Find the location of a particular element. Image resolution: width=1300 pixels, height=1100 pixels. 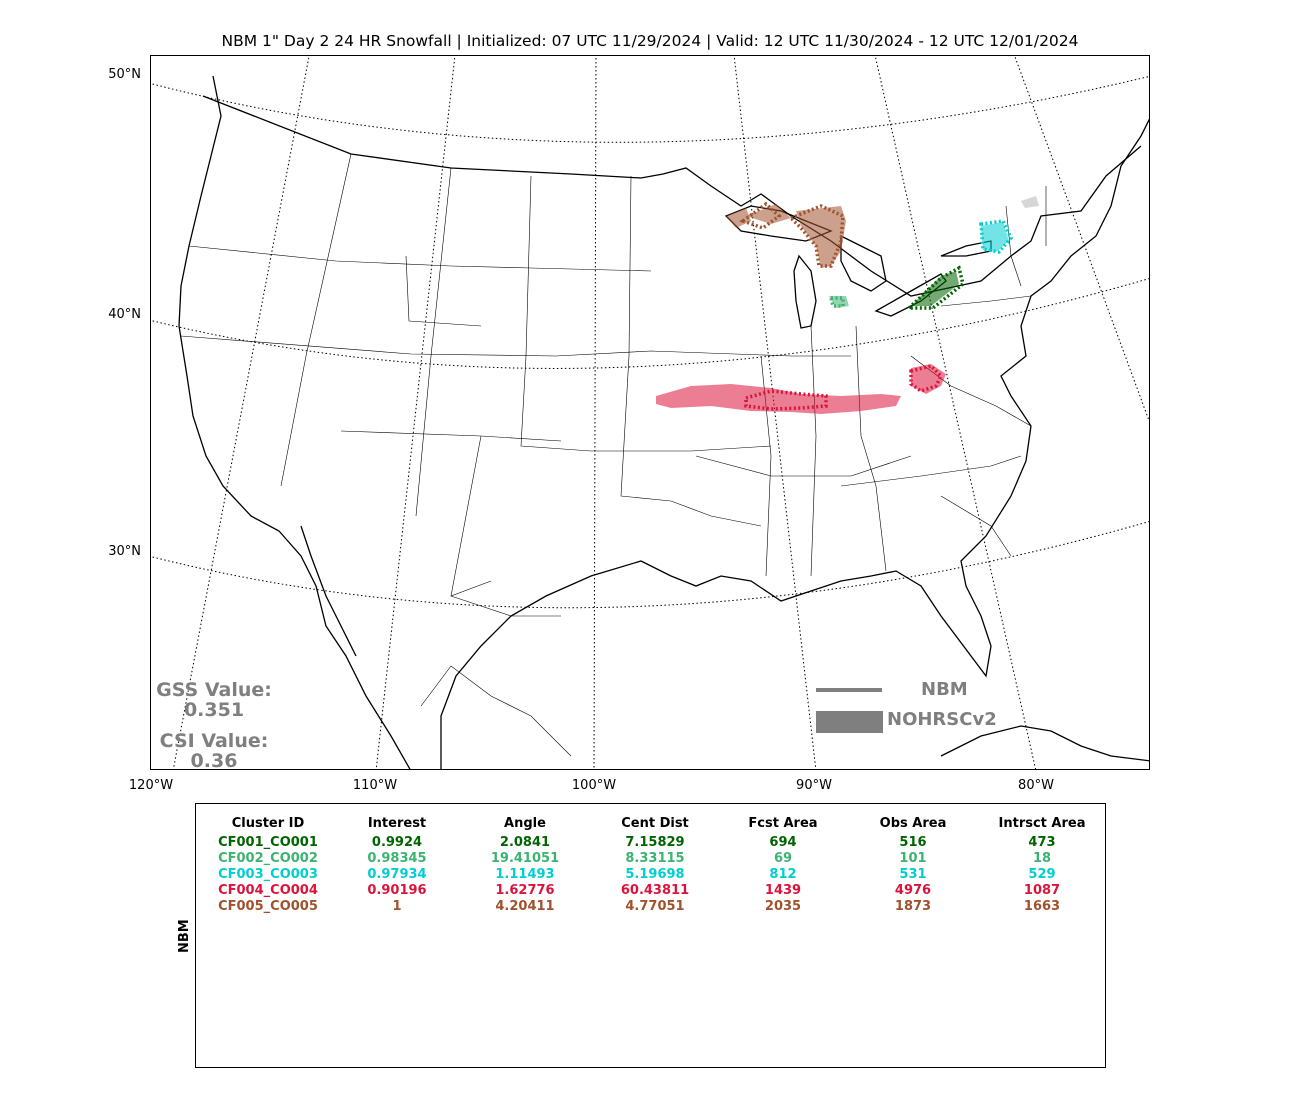

fcst-outline-cf004b is located at coordinates (926, 378).